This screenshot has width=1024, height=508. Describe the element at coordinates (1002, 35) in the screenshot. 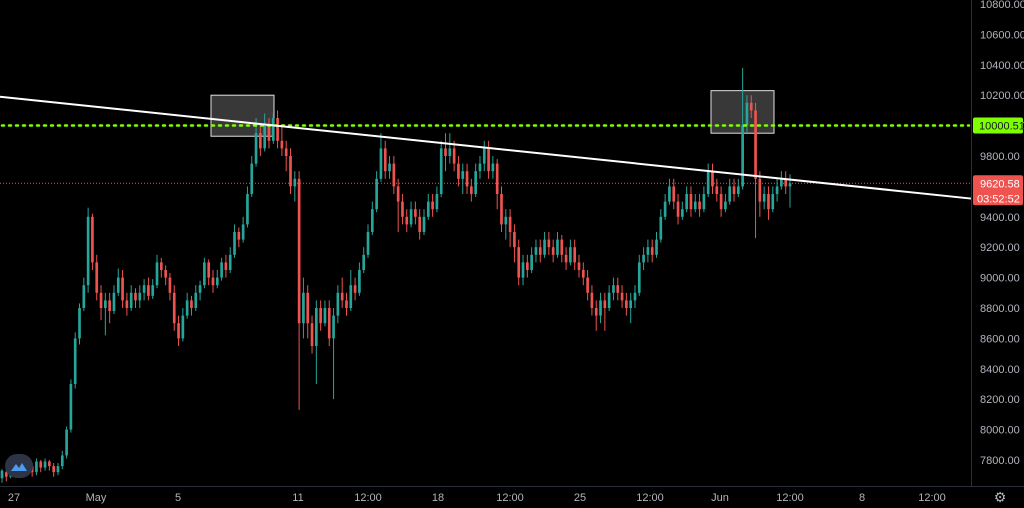

I see `price-tick-1: 10600.00` at that location.